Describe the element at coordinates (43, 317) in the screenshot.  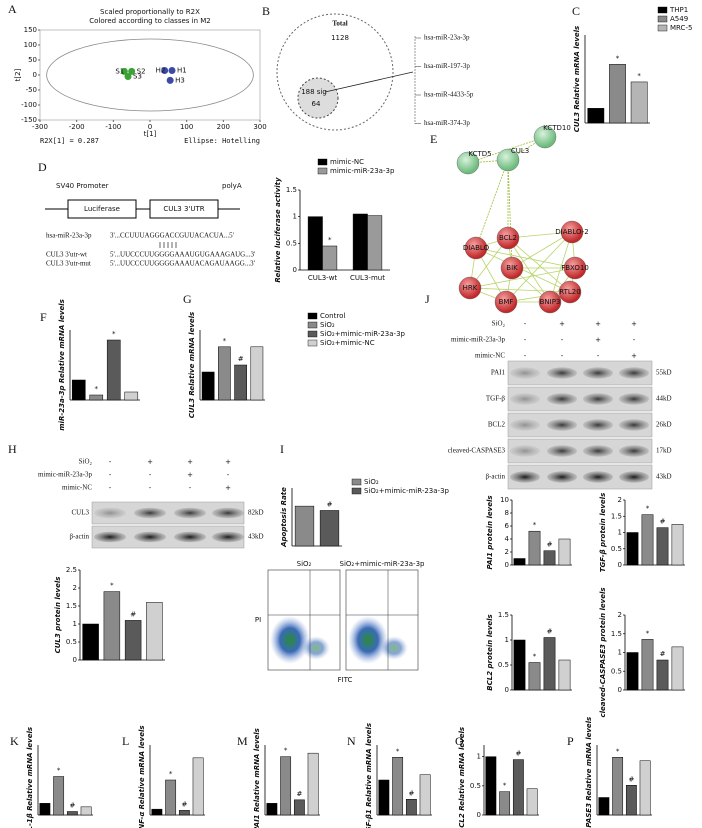
I see `panel-letter: F` at that location.